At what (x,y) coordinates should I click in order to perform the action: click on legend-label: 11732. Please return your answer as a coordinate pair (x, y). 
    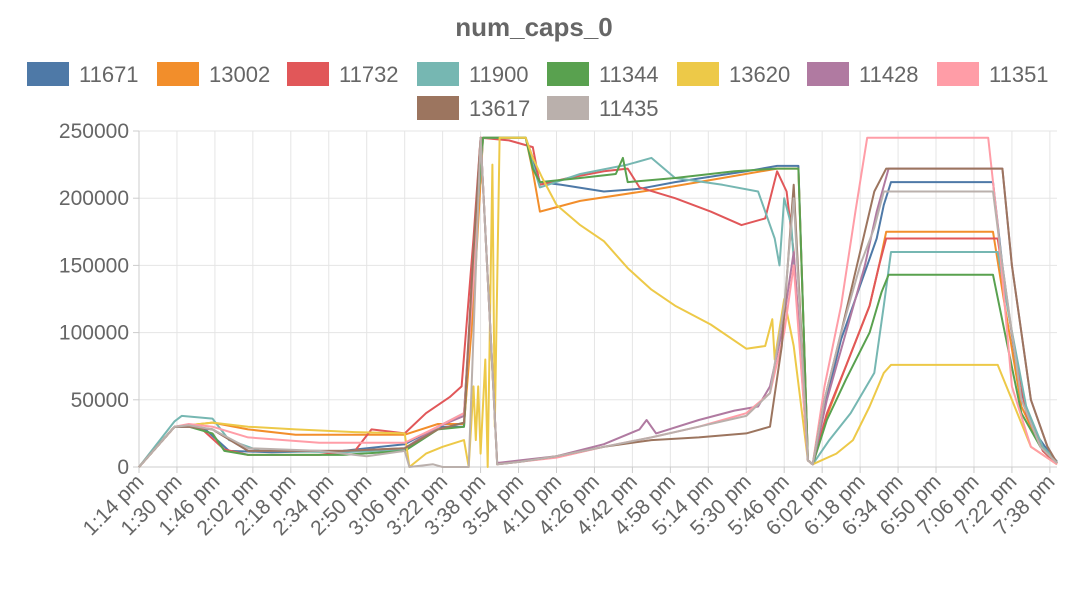
    Looking at the image, I should click on (369, 74).